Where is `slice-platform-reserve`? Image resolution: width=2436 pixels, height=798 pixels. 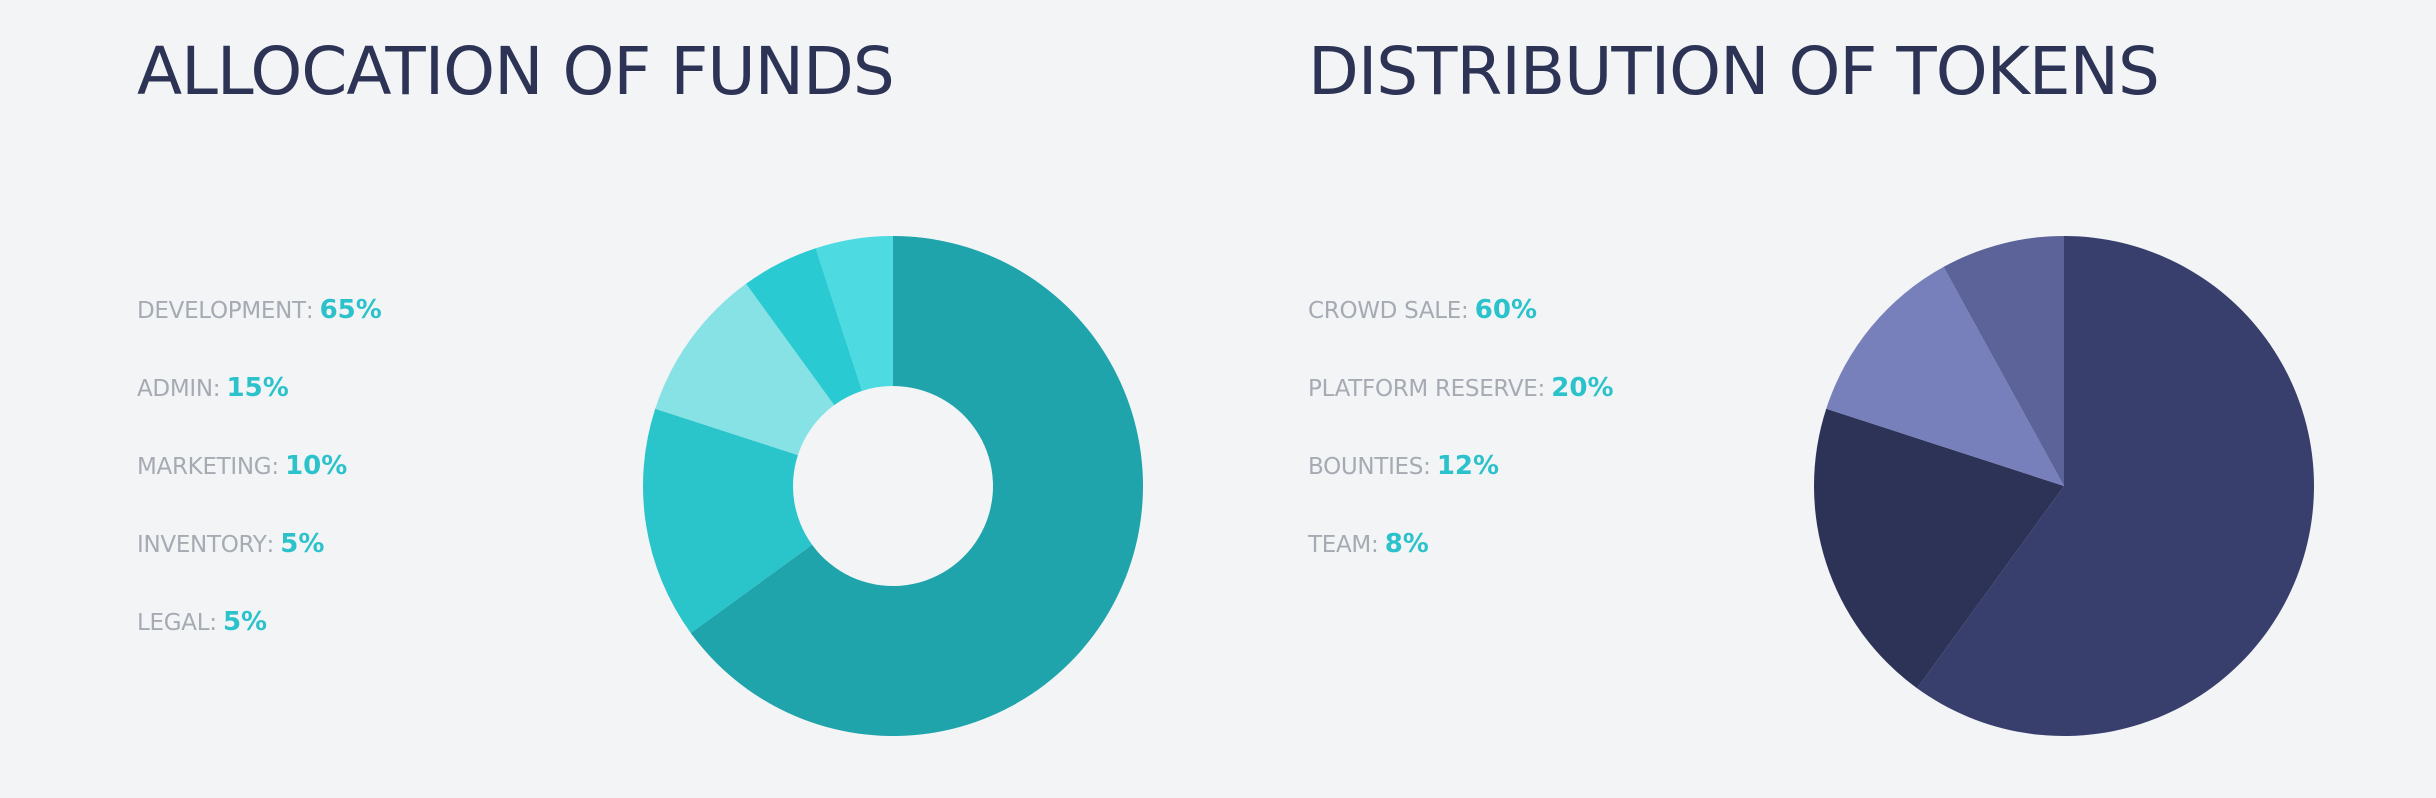
slice-platform-reserve is located at coordinates (1939, 548).